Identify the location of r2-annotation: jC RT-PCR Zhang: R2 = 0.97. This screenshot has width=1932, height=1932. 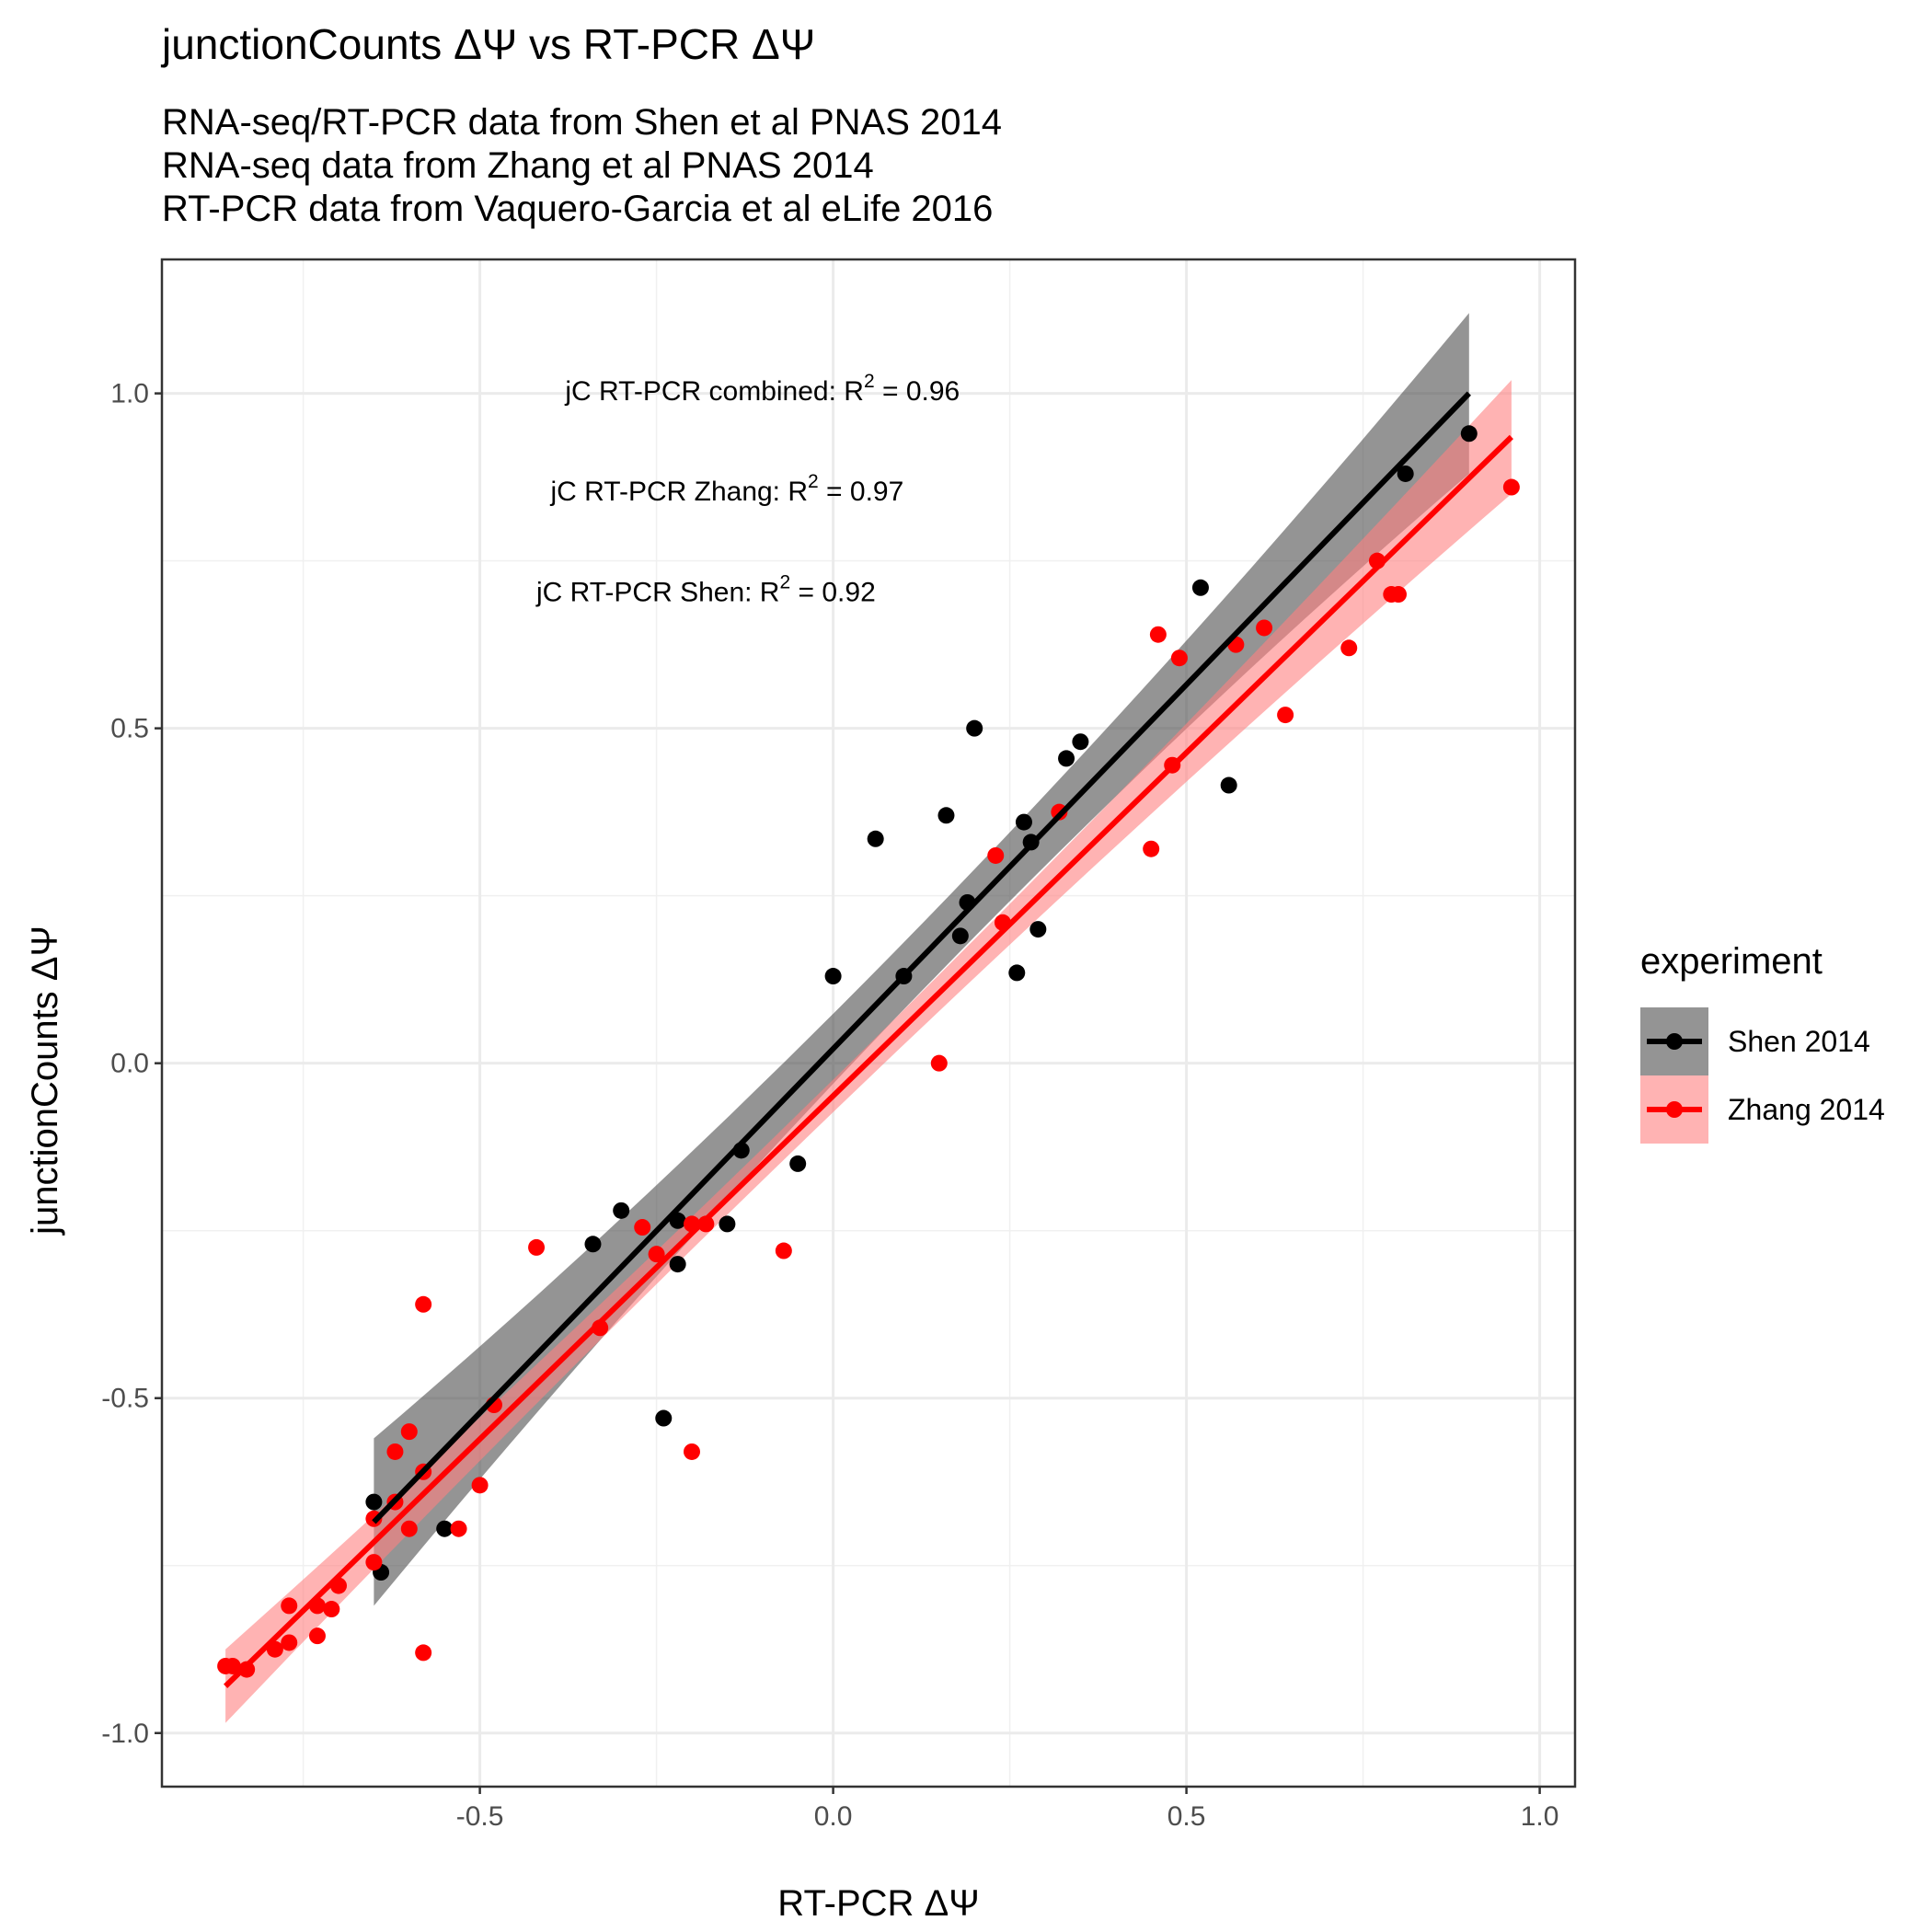
(727, 489).